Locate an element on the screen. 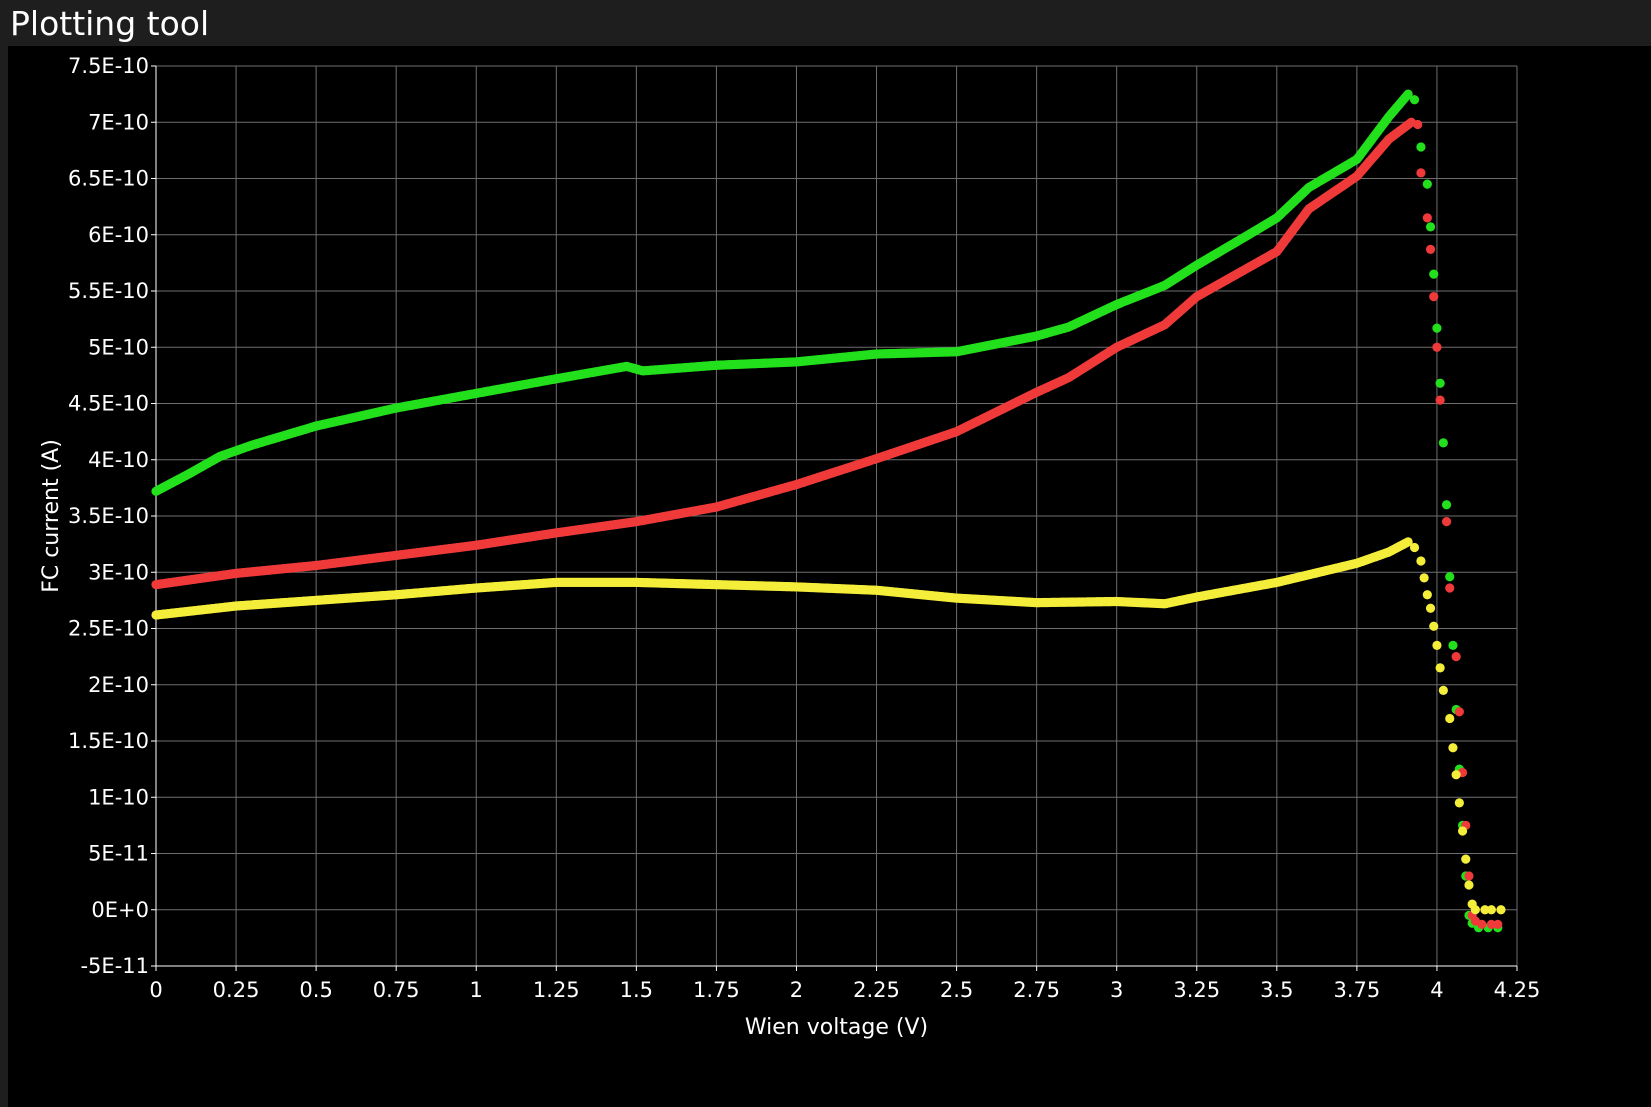  x-tick-label: 4.25 is located at coordinates (1517, 990).